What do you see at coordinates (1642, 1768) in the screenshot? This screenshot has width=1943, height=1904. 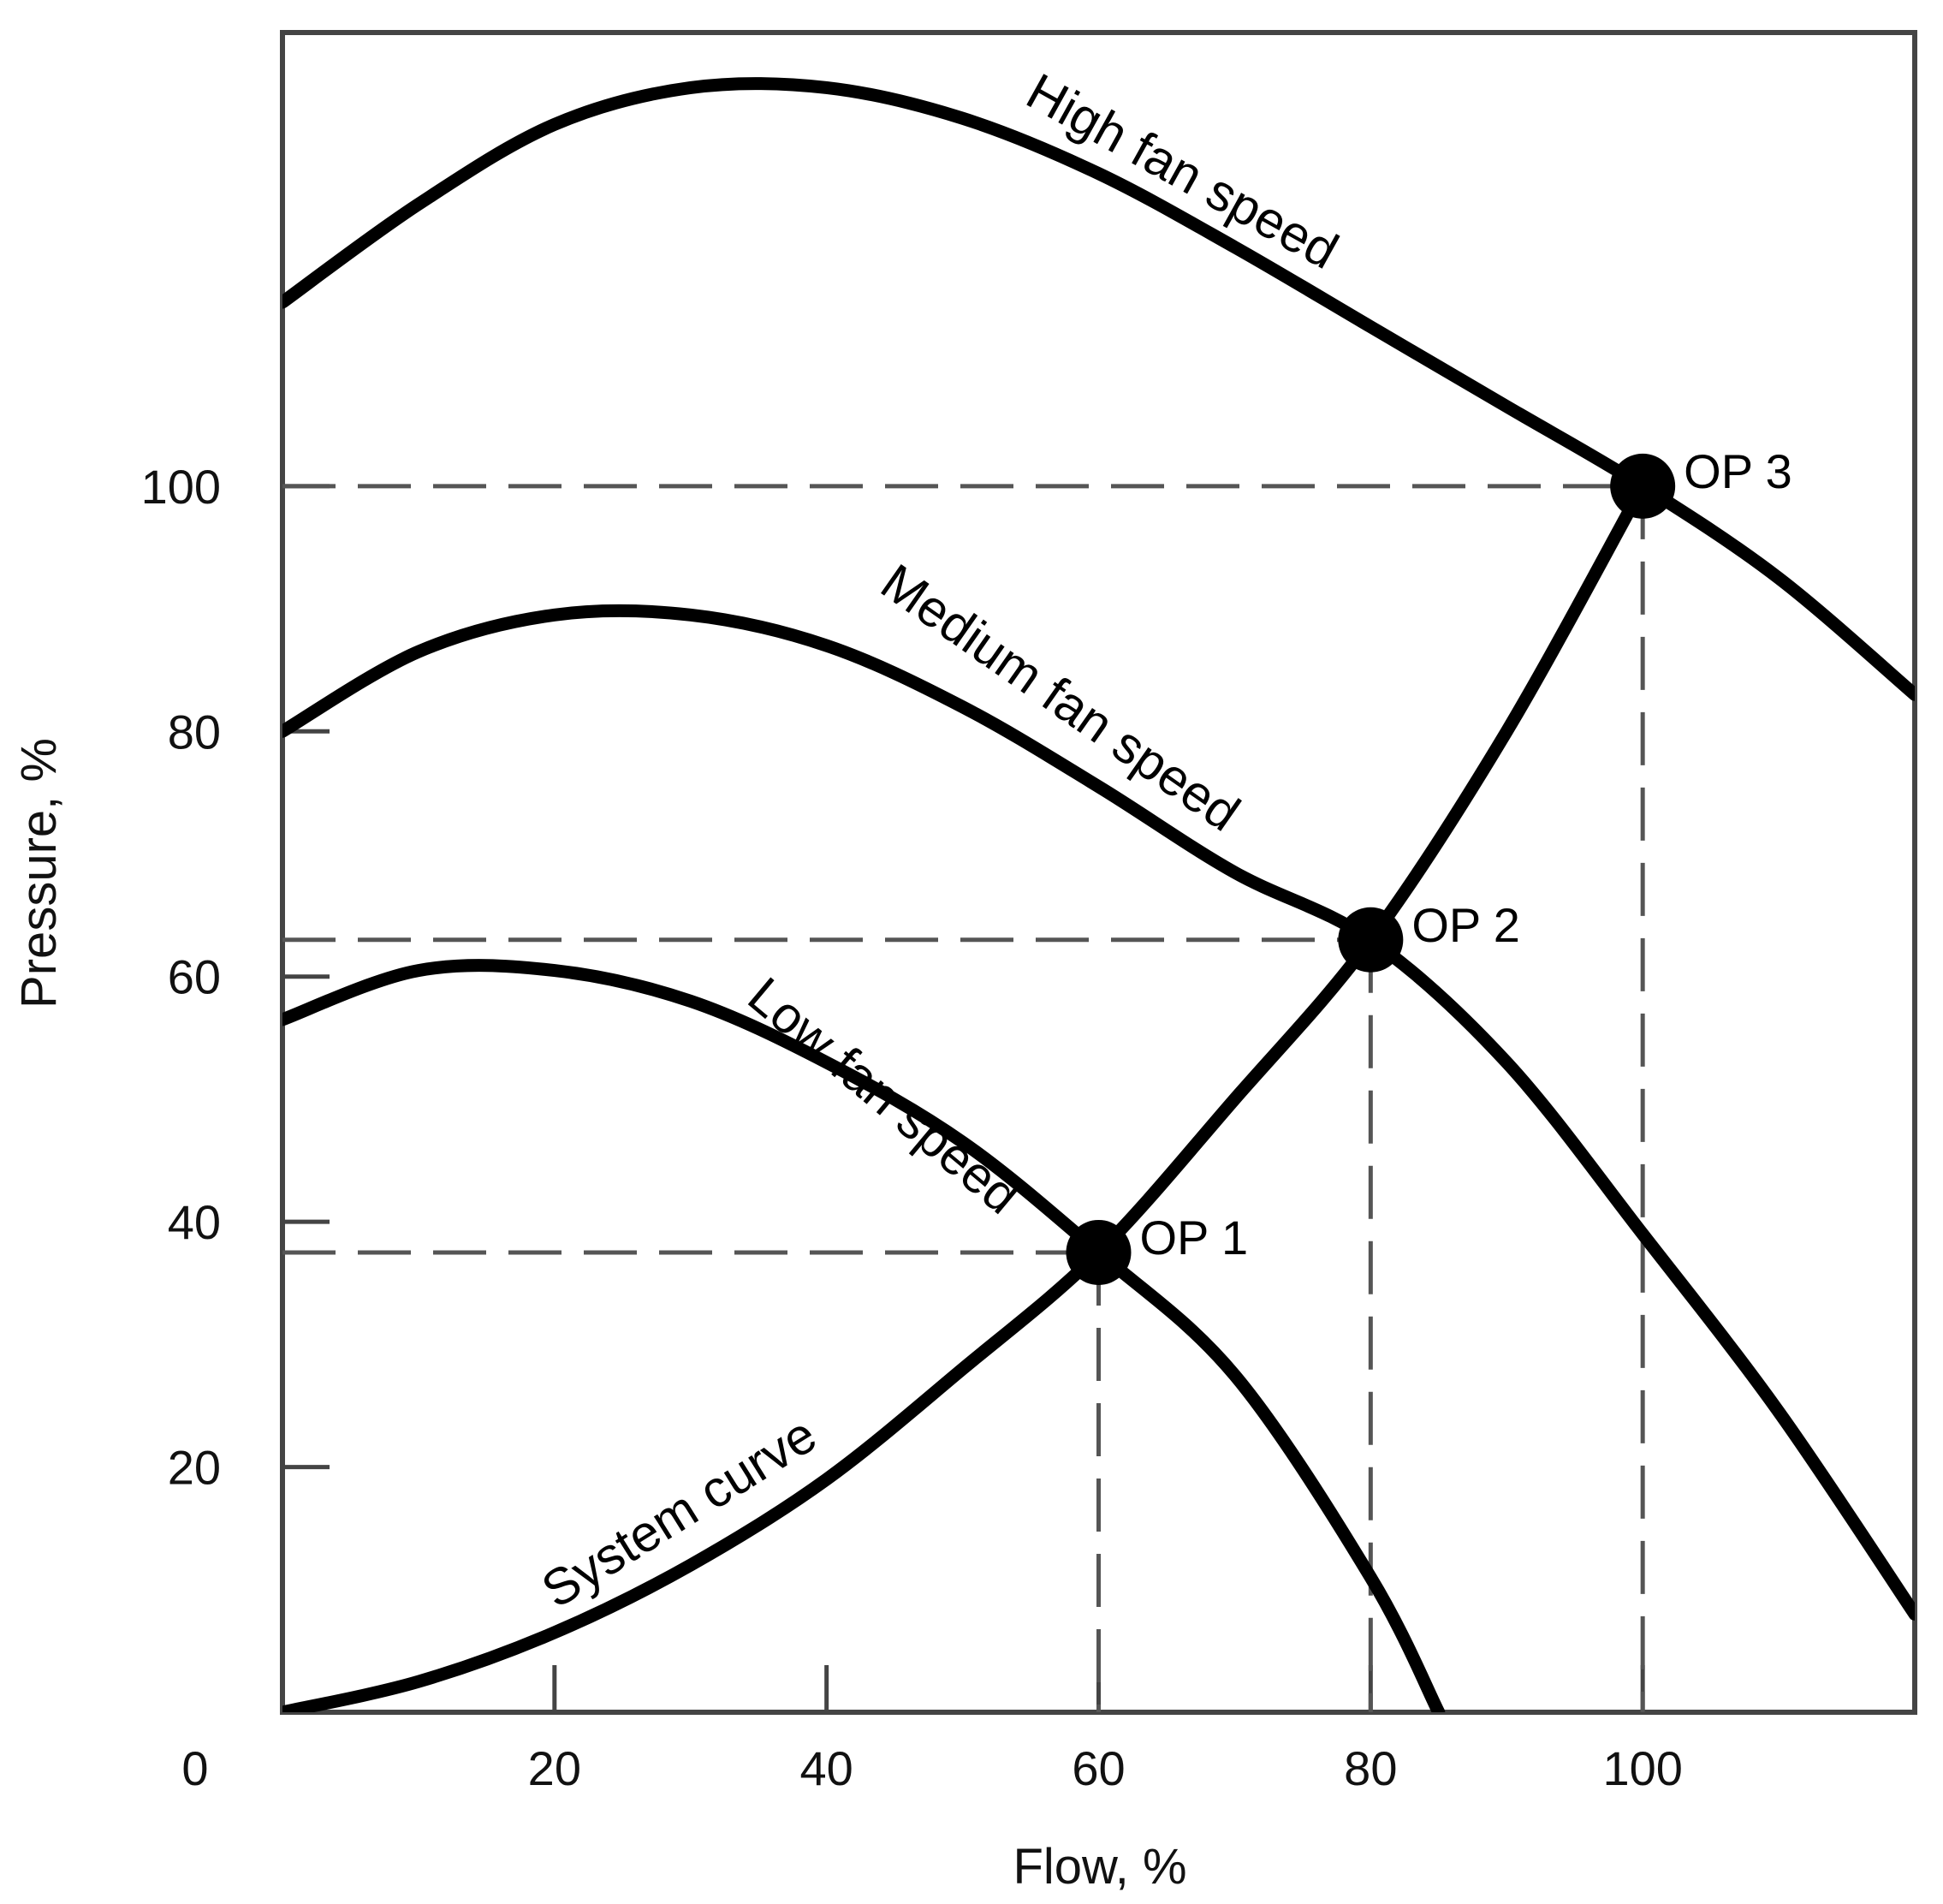 I see `x-tick-label: 100` at bounding box center [1642, 1768].